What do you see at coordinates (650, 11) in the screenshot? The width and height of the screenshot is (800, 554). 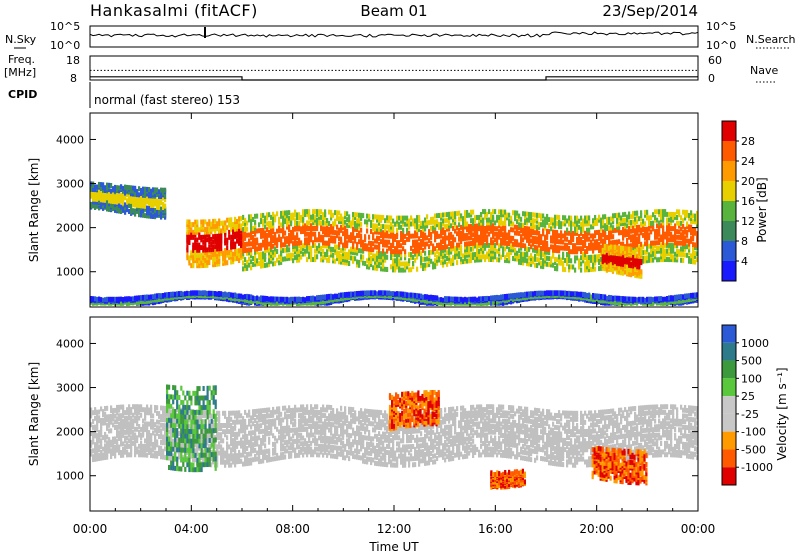 I see `date-title: 23/Sep/2014` at bounding box center [650, 11].